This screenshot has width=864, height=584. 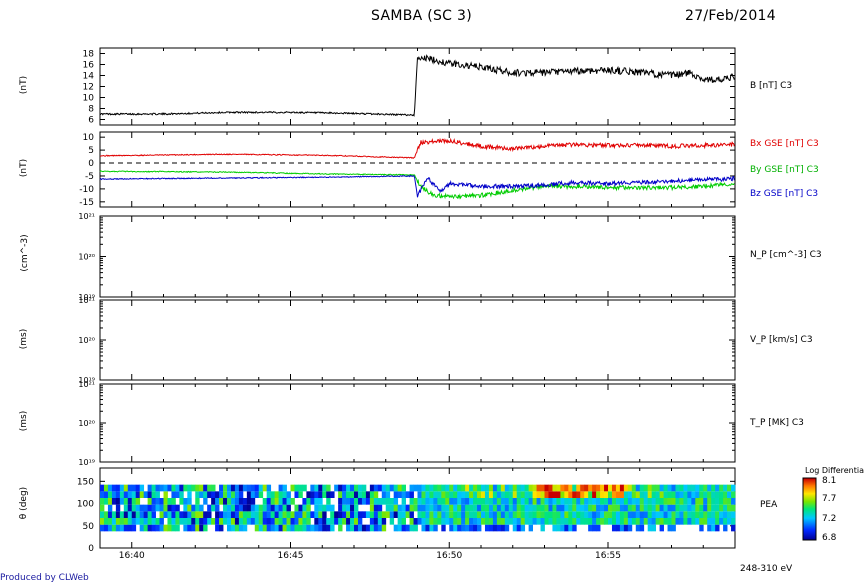 What do you see at coordinates (86, 380) in the screenshot?
I see `p4-y-tick-label-2: 10¹⁹` at bounding box center [86, 380].